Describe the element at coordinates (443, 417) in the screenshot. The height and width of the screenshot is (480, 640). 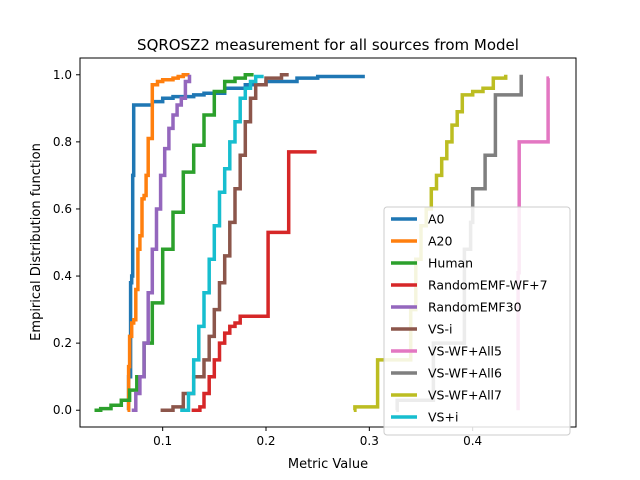
I see `legend-label: VS+i` at that location.